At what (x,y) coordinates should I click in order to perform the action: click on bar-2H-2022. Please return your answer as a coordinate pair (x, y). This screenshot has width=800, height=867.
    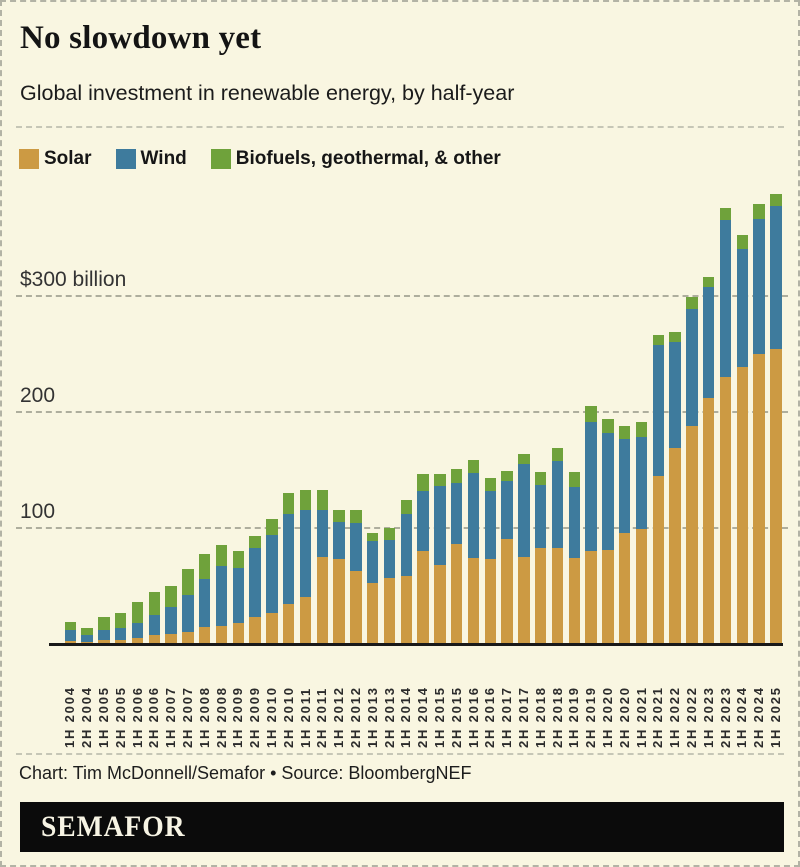
    Looking at the image, I should click on (692, 470).